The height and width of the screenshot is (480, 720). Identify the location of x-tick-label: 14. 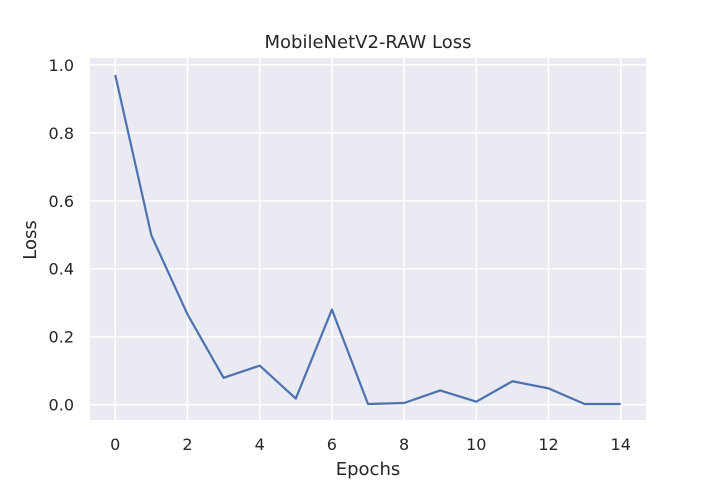
(621, 444).